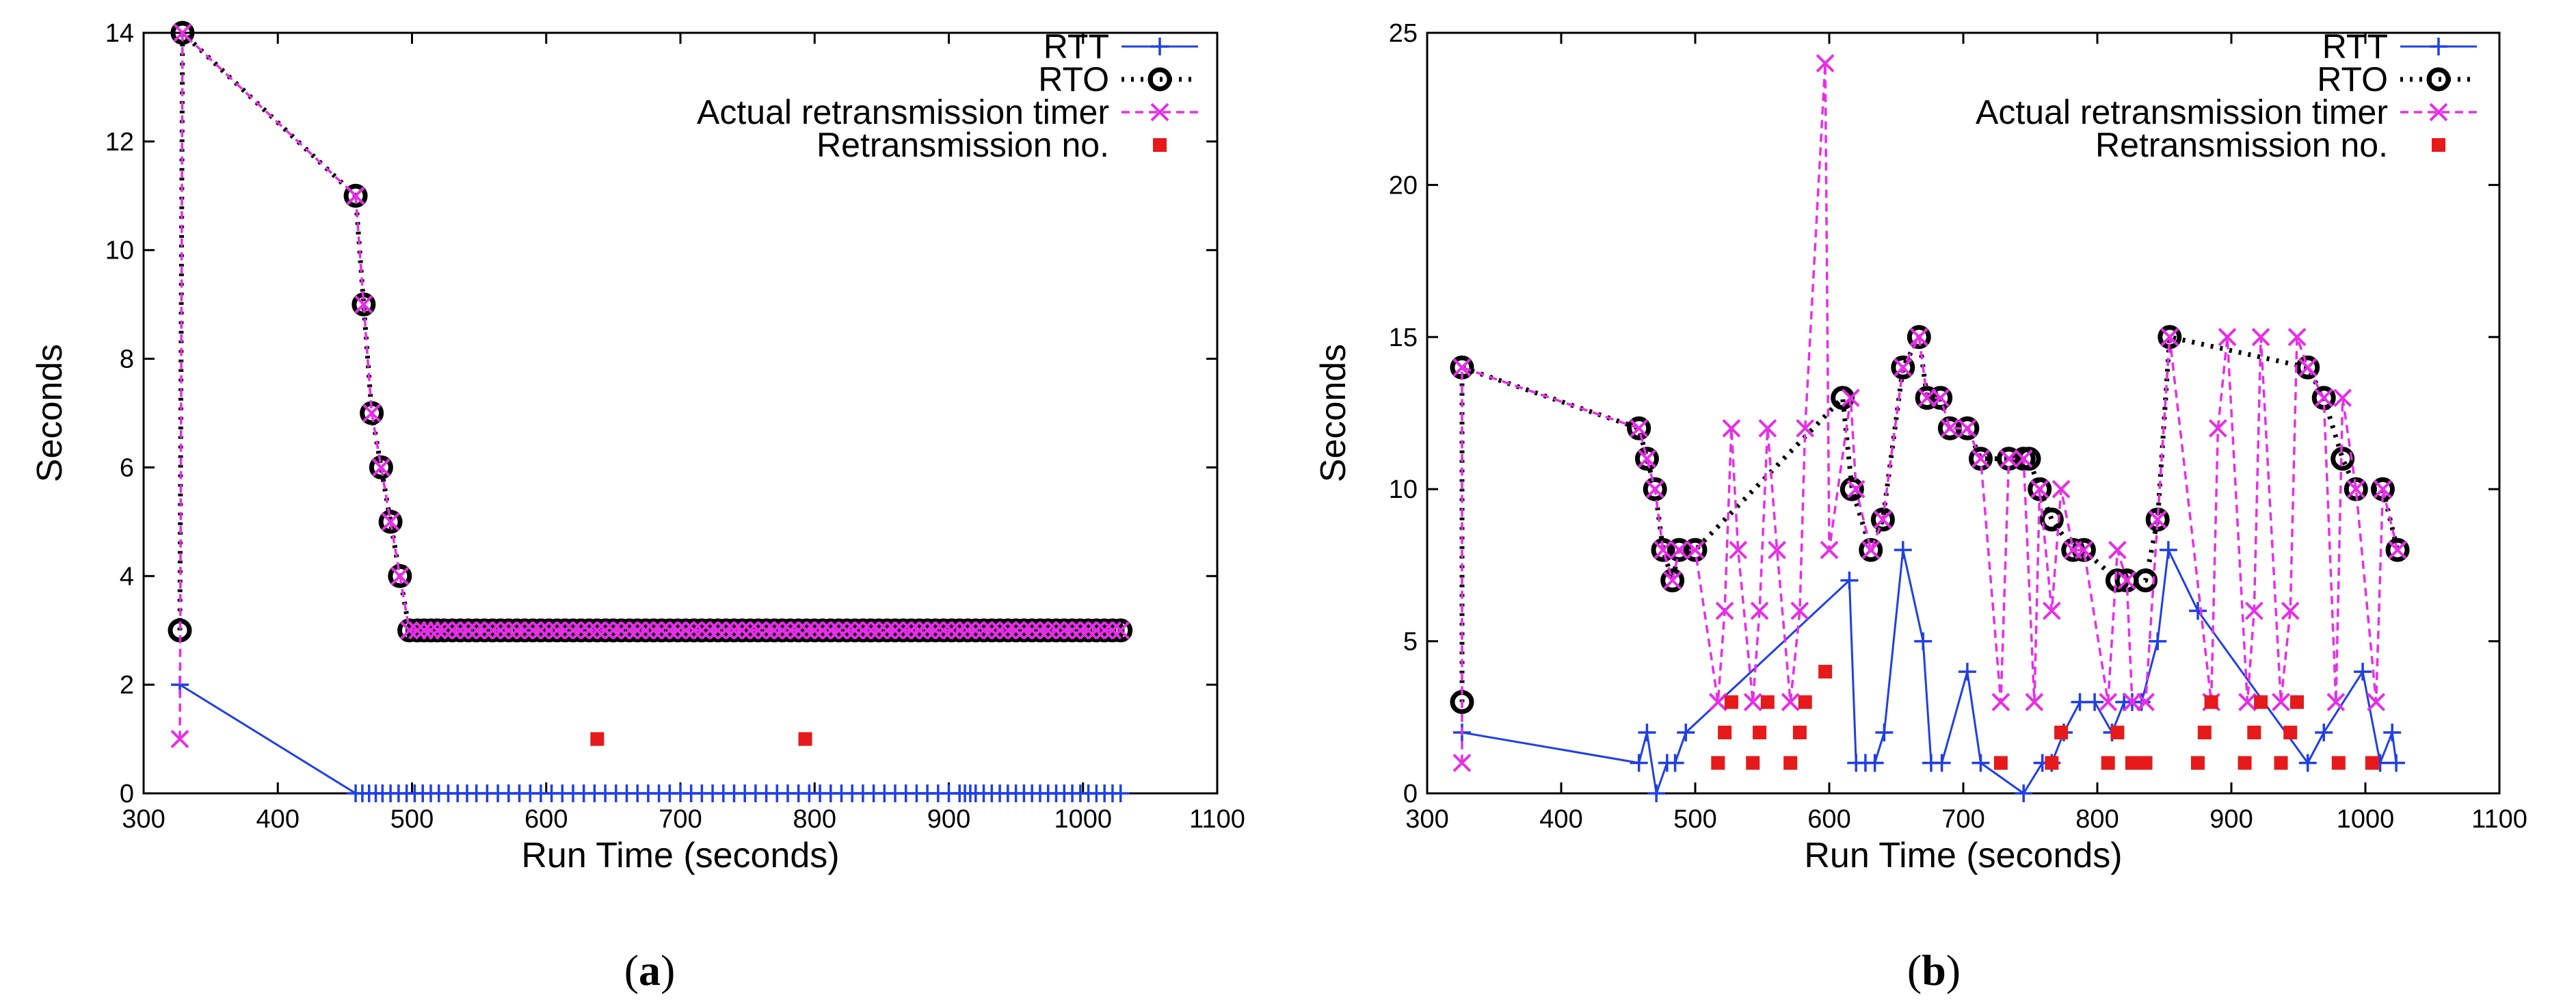  What do you see at coordinates (1934, 970) in the screenshot?
I see `panel-letter-b: b` at bounding box center [1934, 970].